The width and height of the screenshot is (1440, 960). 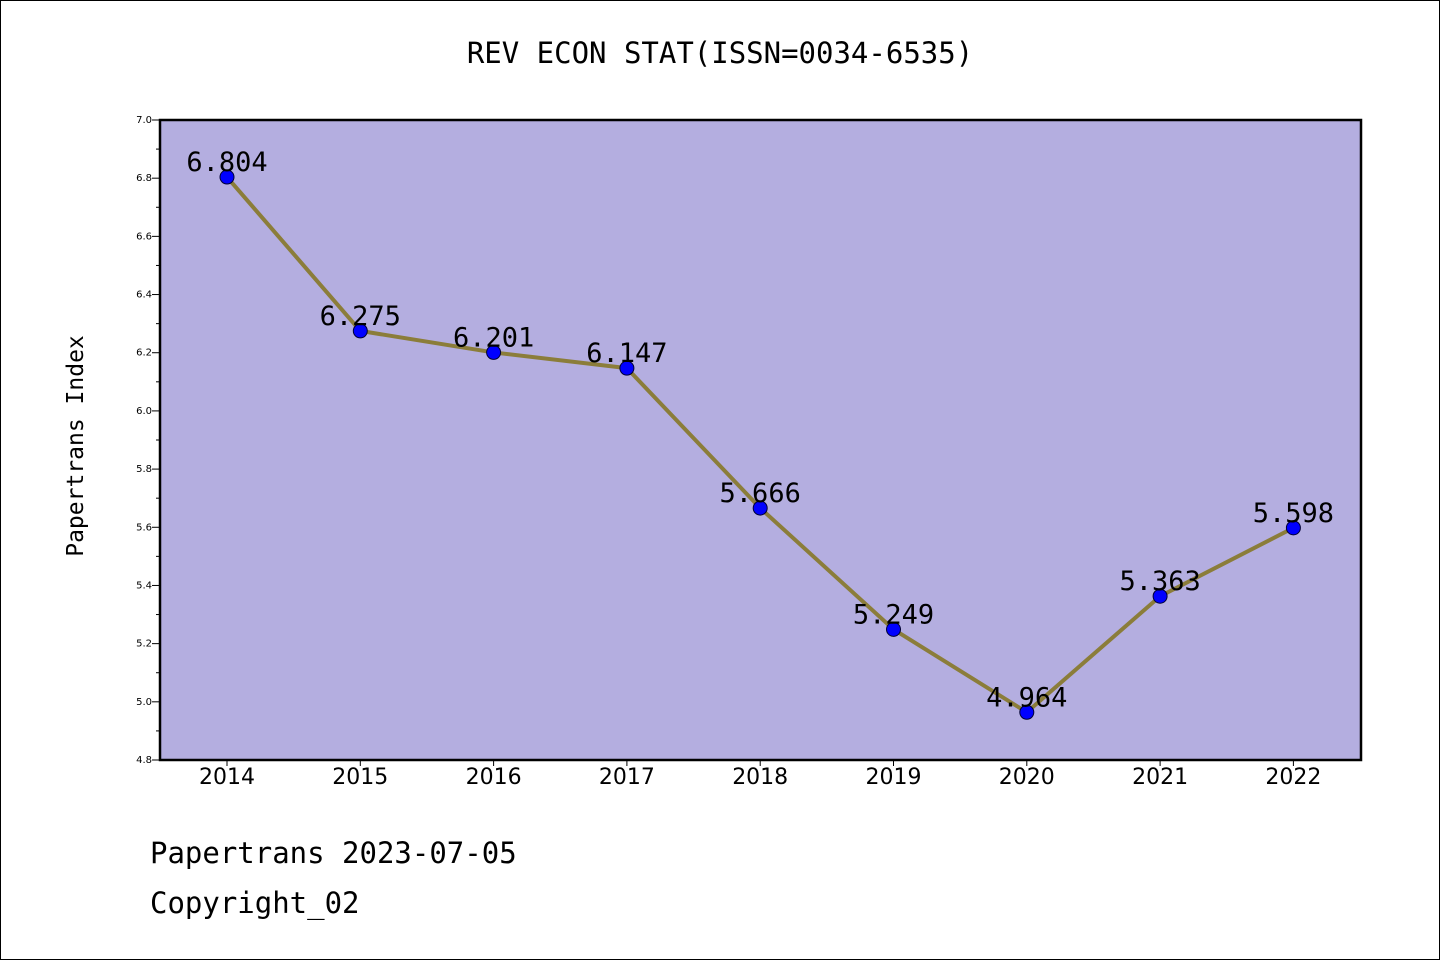 I want to click on y-tick-label: 4.8, so click(x=144, y=760).